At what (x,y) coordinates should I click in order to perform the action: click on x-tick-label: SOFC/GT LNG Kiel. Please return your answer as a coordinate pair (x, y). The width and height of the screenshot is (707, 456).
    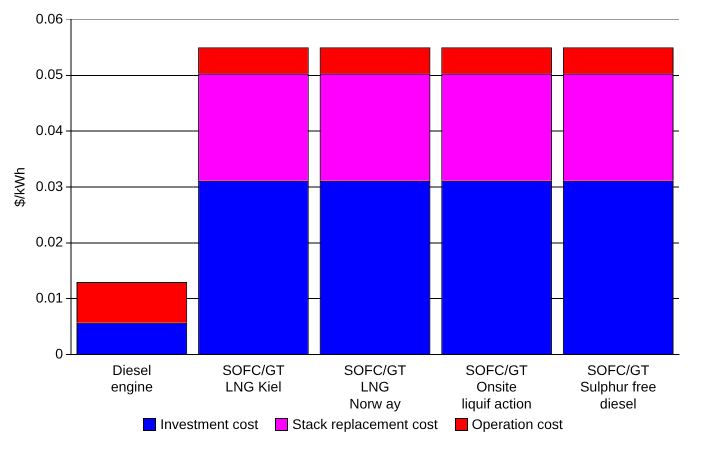
    Looking at the image, I should click on (253, 378).